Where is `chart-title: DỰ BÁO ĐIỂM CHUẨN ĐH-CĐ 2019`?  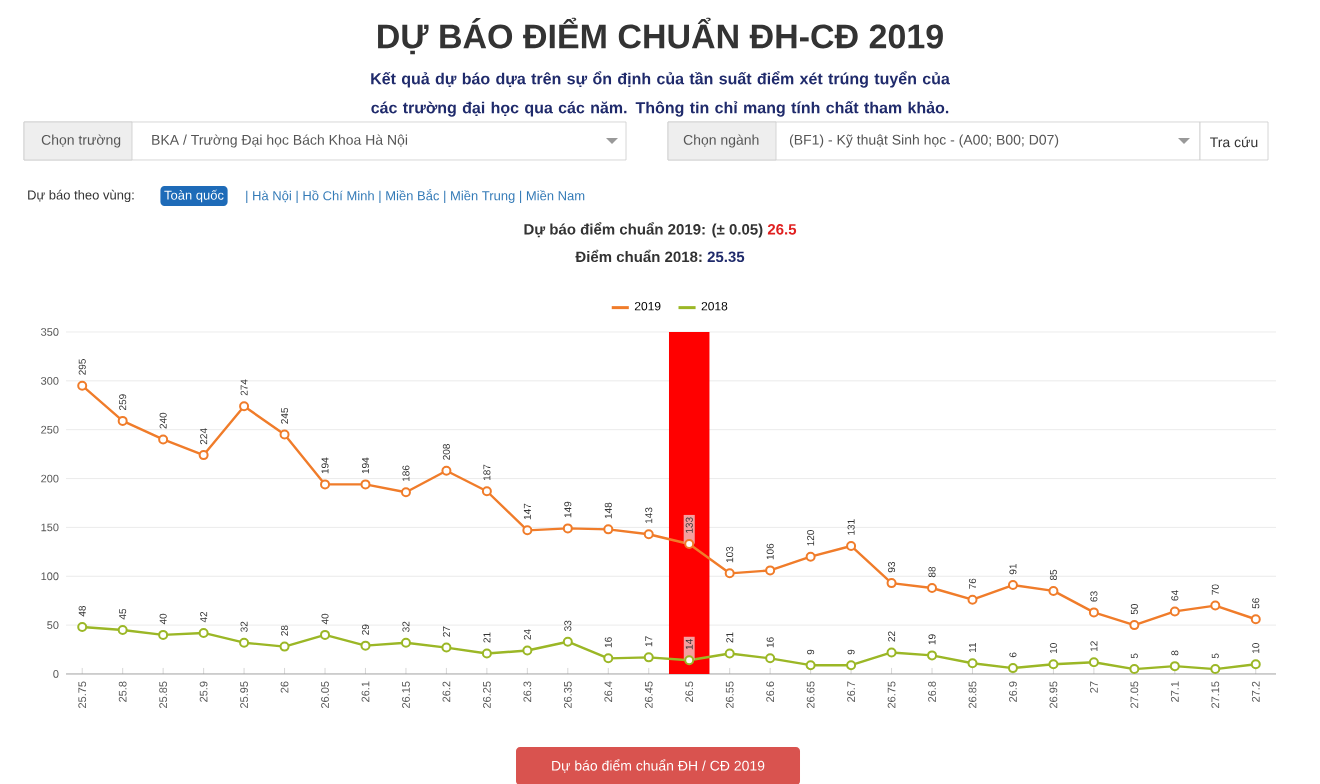
chart-title: DỰ BÁO ĐIỂM CHUẨN ĐH-CĐ 2019 is located at coordinates (660, 35).